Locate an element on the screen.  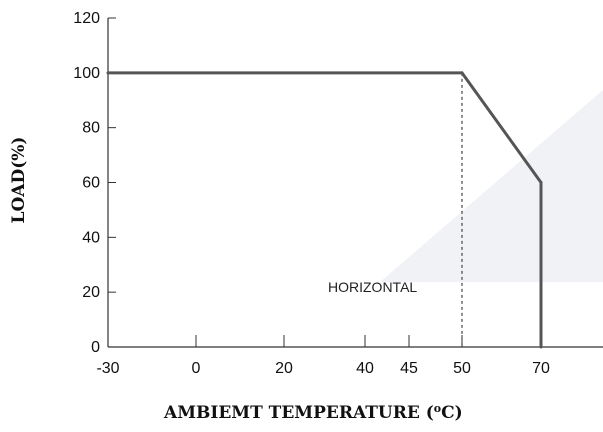
x-ticks: -30 0 20 40 45 50 70 is located at coordinates (323, 356).